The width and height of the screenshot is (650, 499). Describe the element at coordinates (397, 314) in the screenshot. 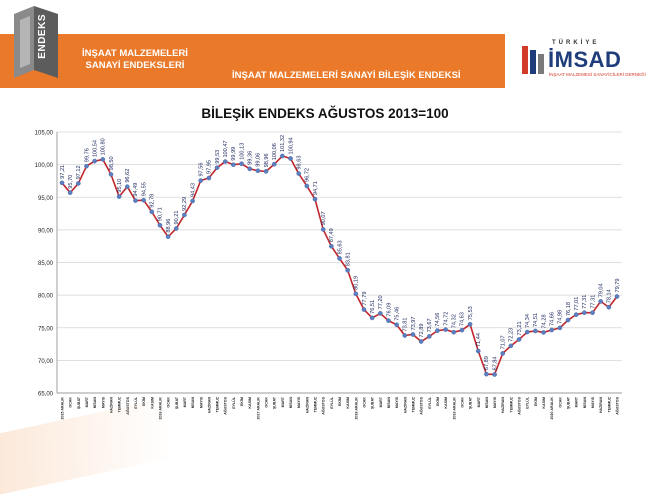

I see `data-label: 75,46` at that location.